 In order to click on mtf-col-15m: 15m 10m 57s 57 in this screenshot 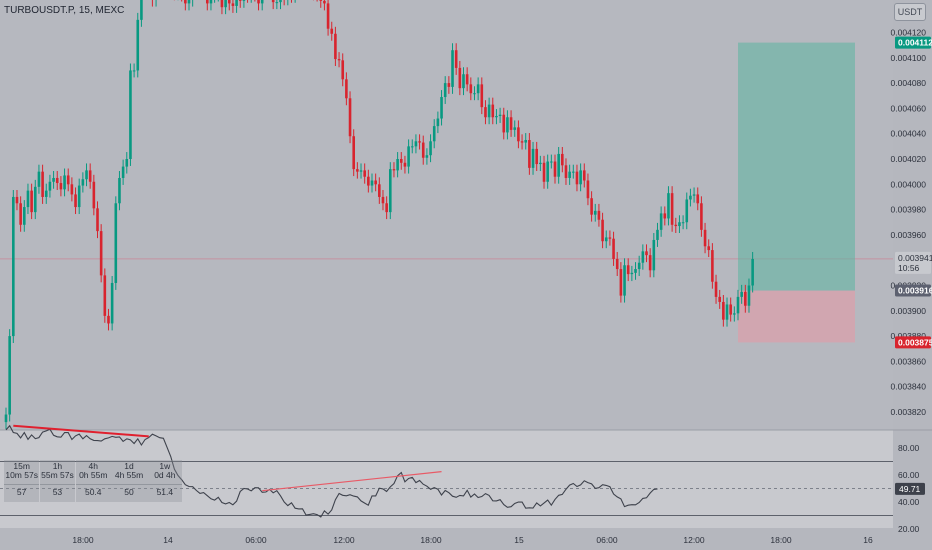, I will do `click(22, 481)`.